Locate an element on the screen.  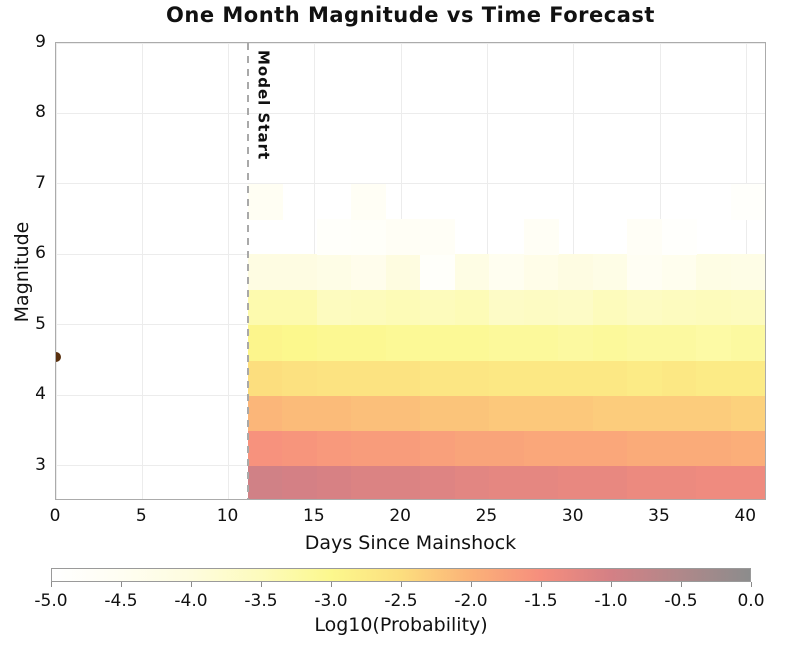
x-tick-label: 10 is located at coordinates (227, 516).